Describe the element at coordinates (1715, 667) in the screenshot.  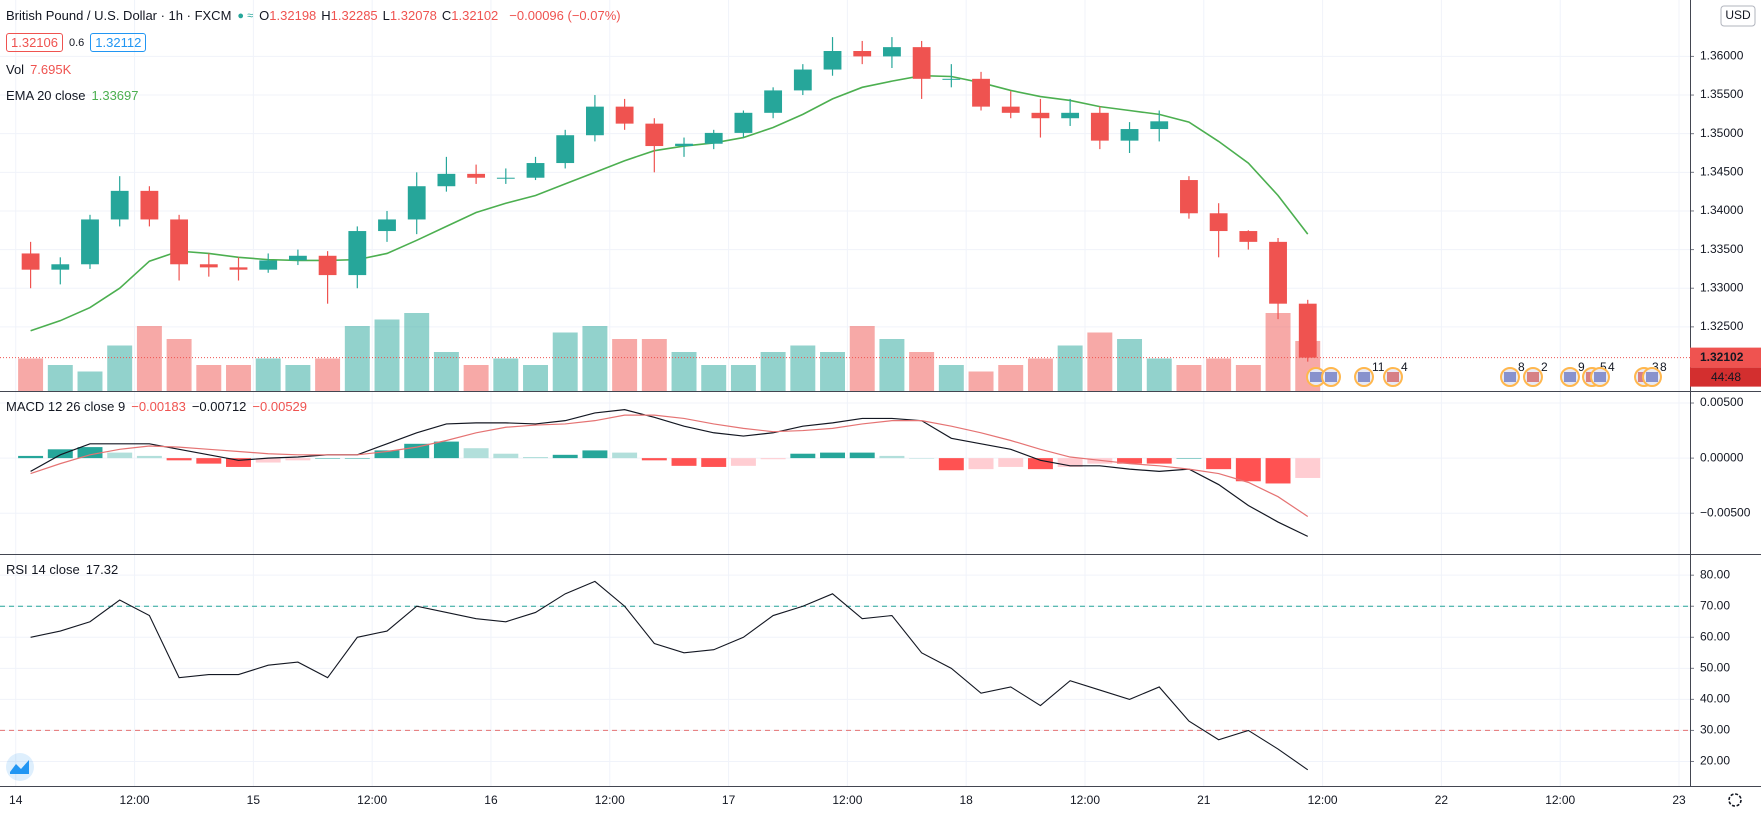
I see `y-tick-label: 50.00` at that location.